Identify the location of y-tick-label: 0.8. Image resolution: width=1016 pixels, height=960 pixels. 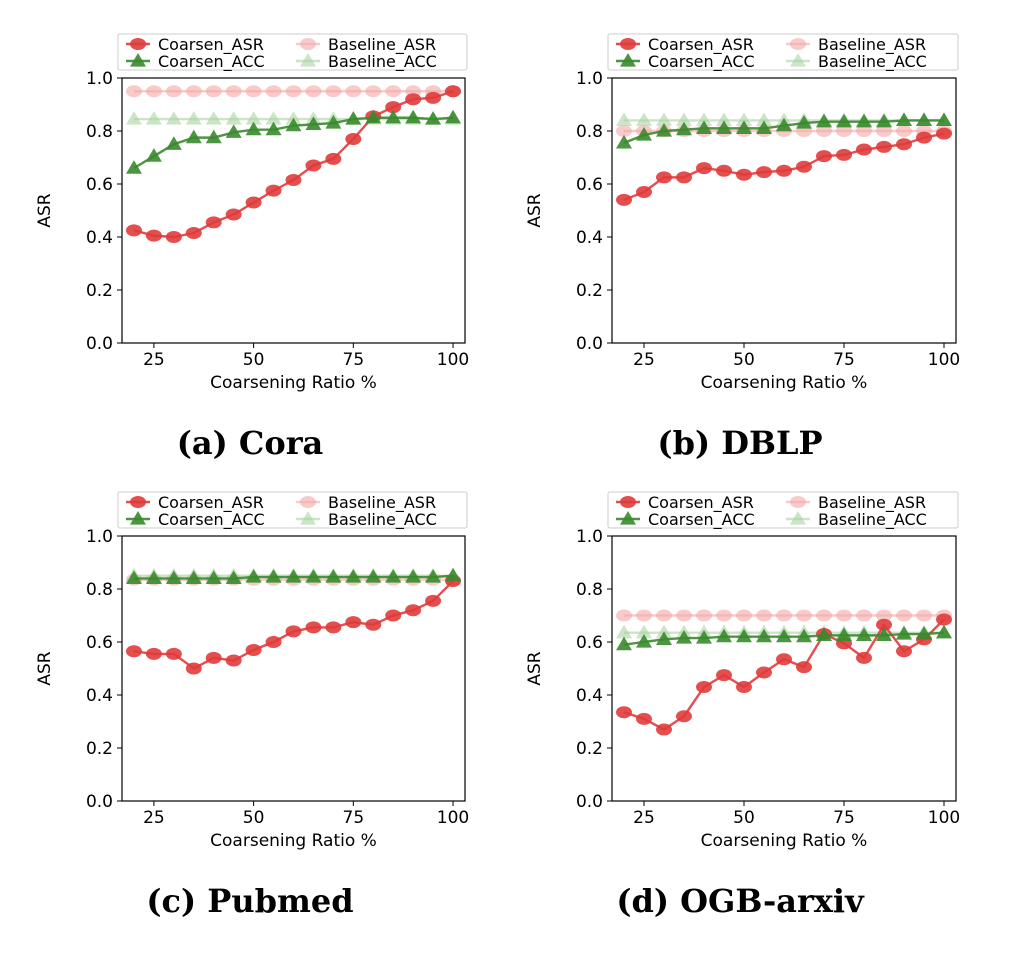
(589, 132).